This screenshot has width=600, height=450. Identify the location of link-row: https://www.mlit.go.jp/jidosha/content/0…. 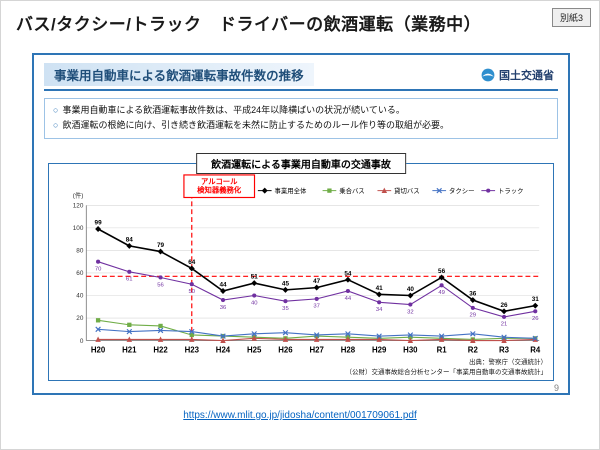
(300, 414).